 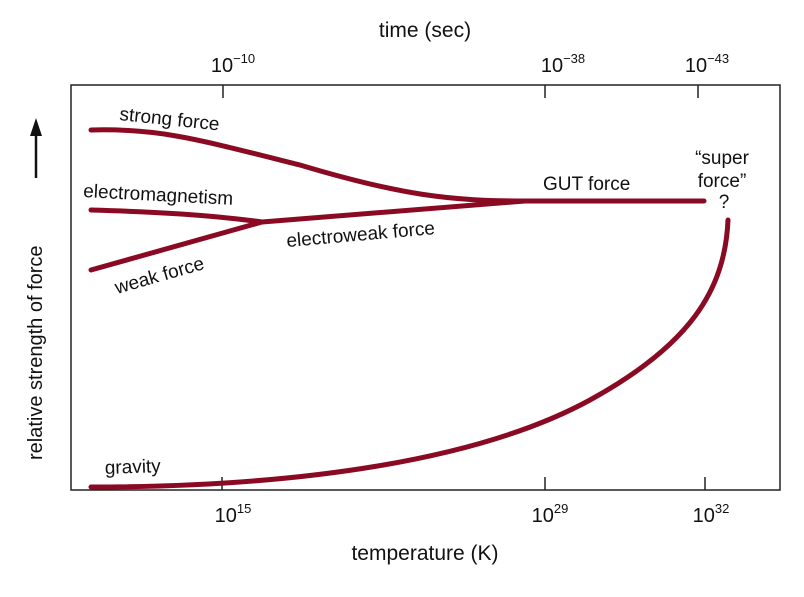 I want to click on bottom-axis-label: temperature (K), so click(x=424, y=553).